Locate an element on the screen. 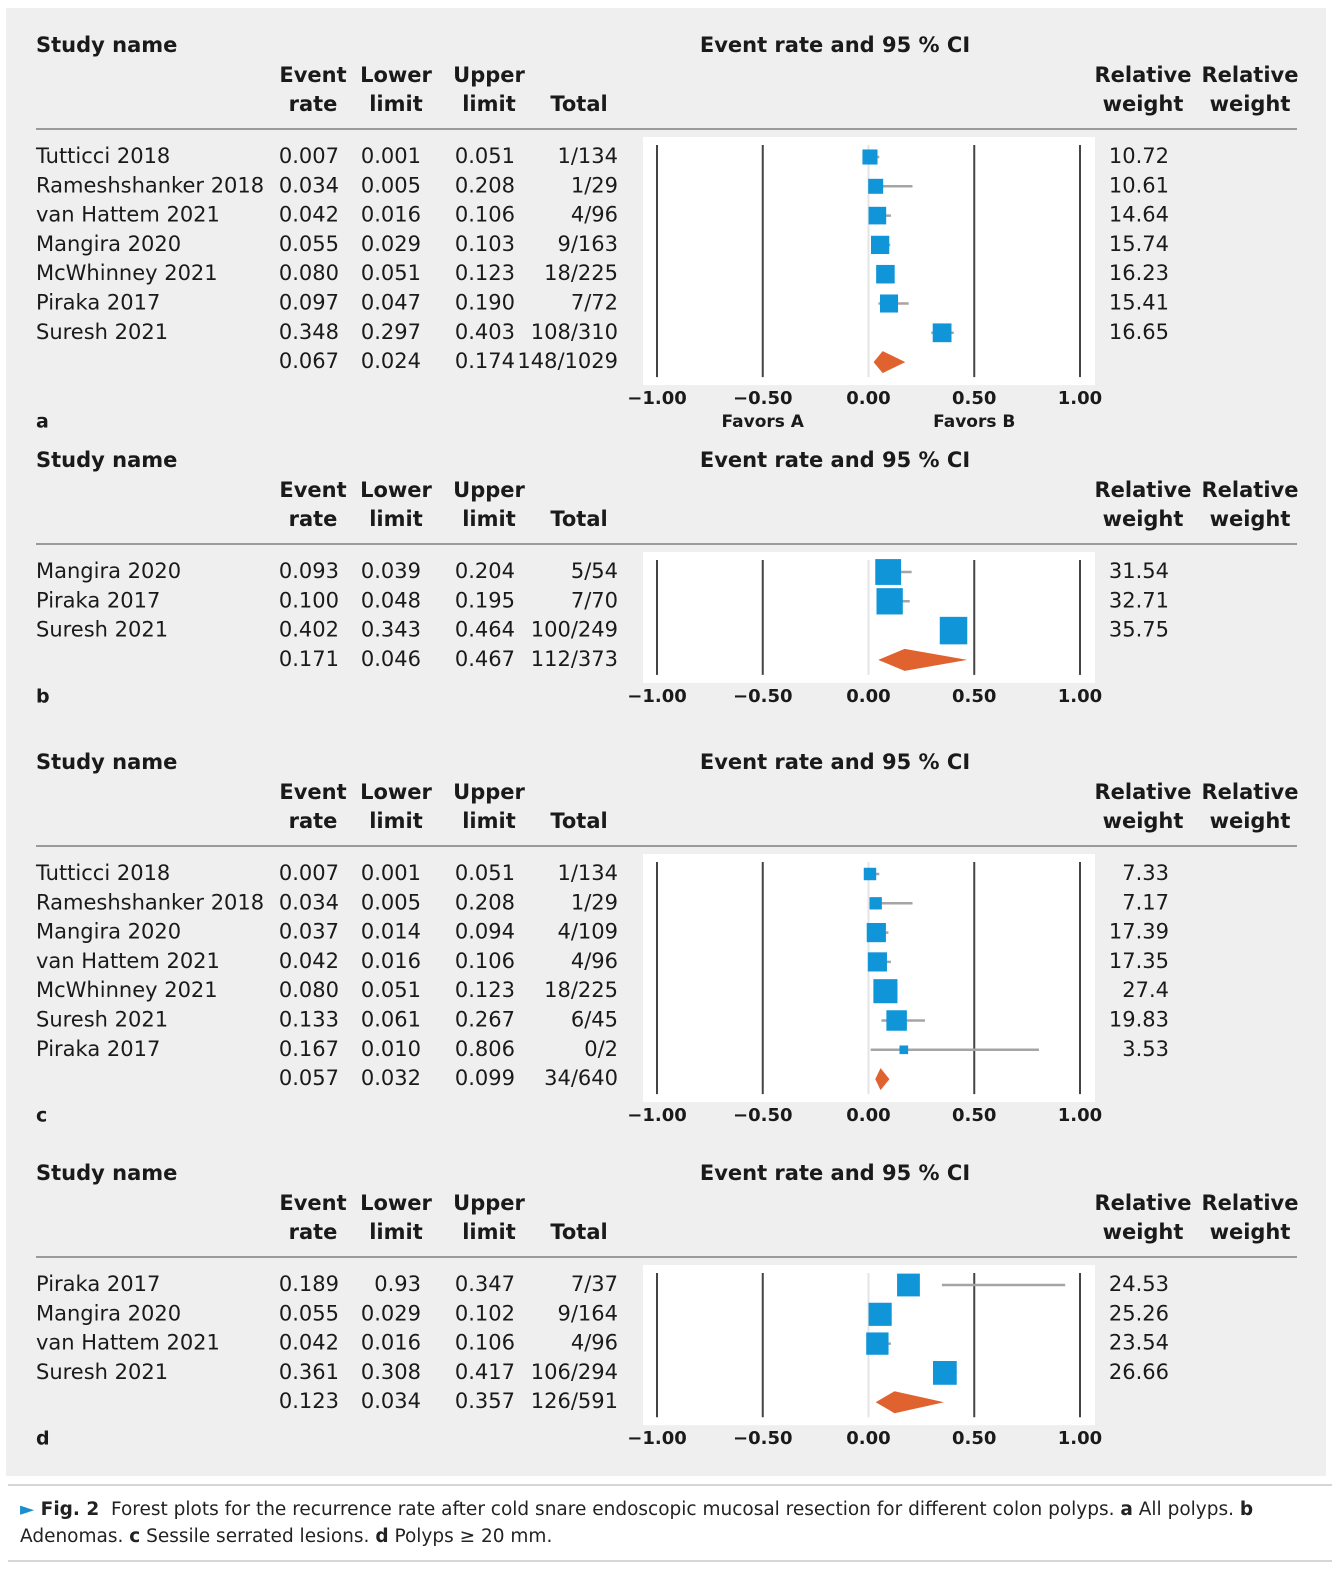 This screenshot has height=1572, width=1332. study-name: Suresh 2021 is located at coordinates (102, 1372).